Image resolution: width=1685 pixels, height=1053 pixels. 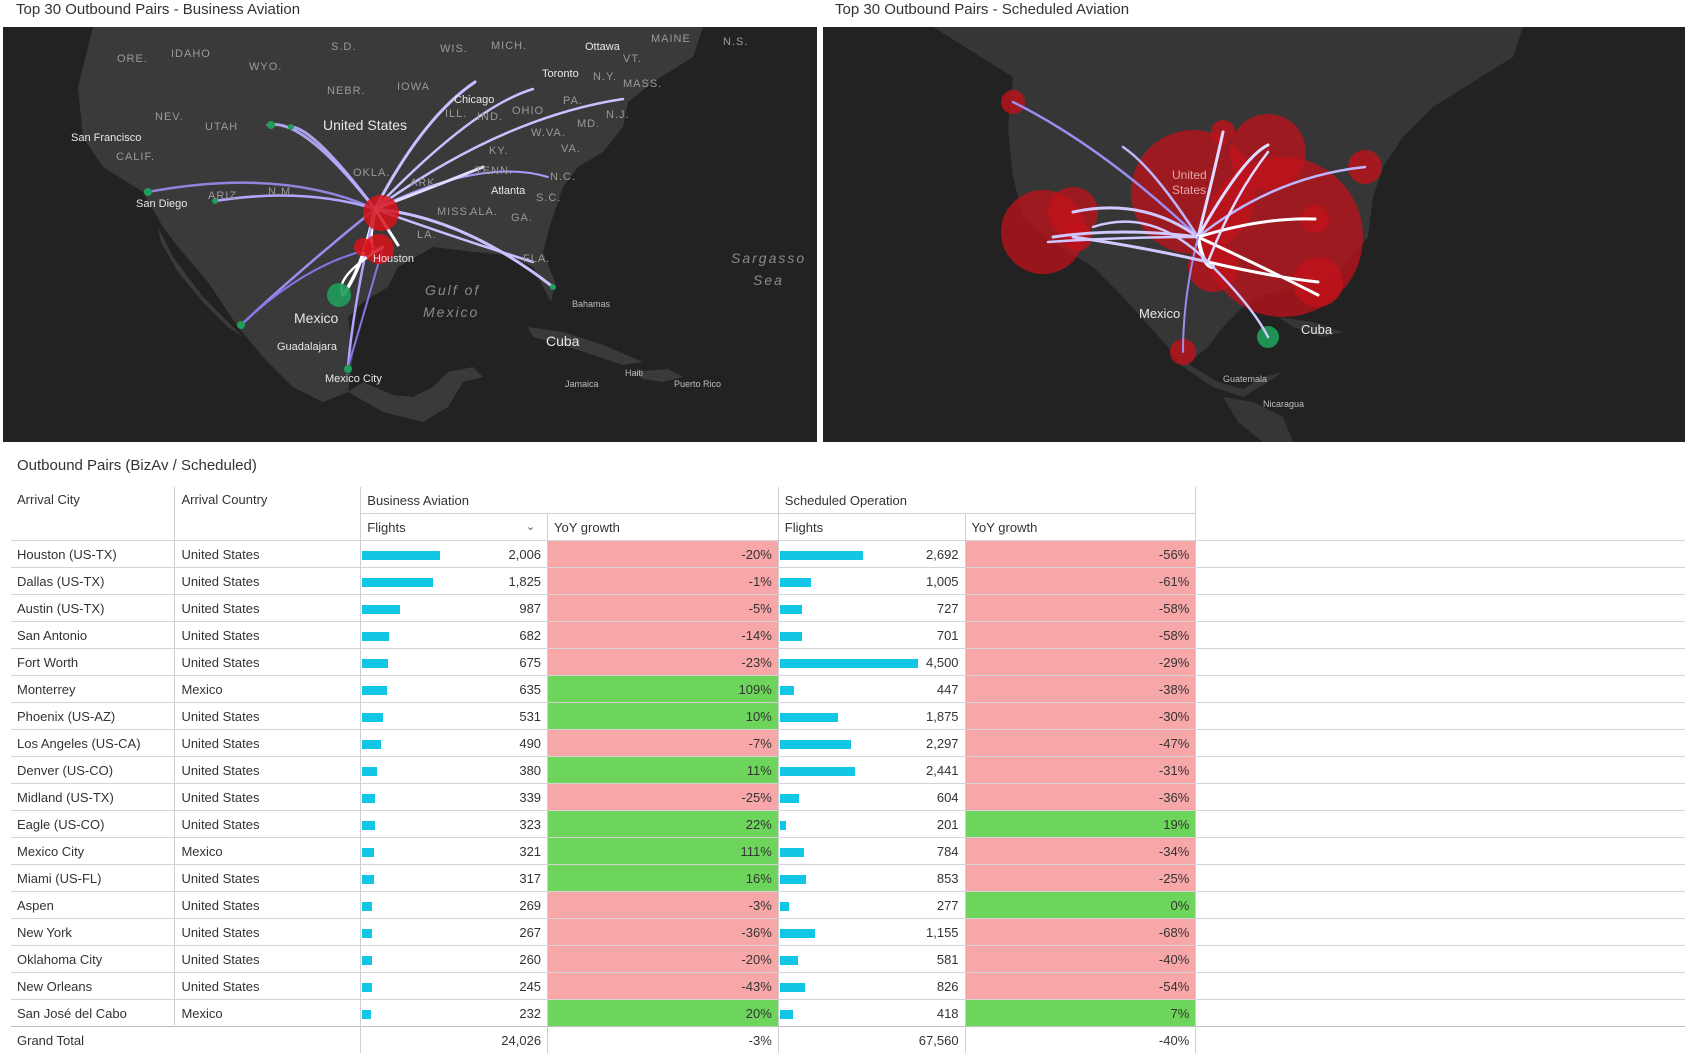 I want to click on label-puerto-rico: Puerto Rico, so click(x=697, y=384).